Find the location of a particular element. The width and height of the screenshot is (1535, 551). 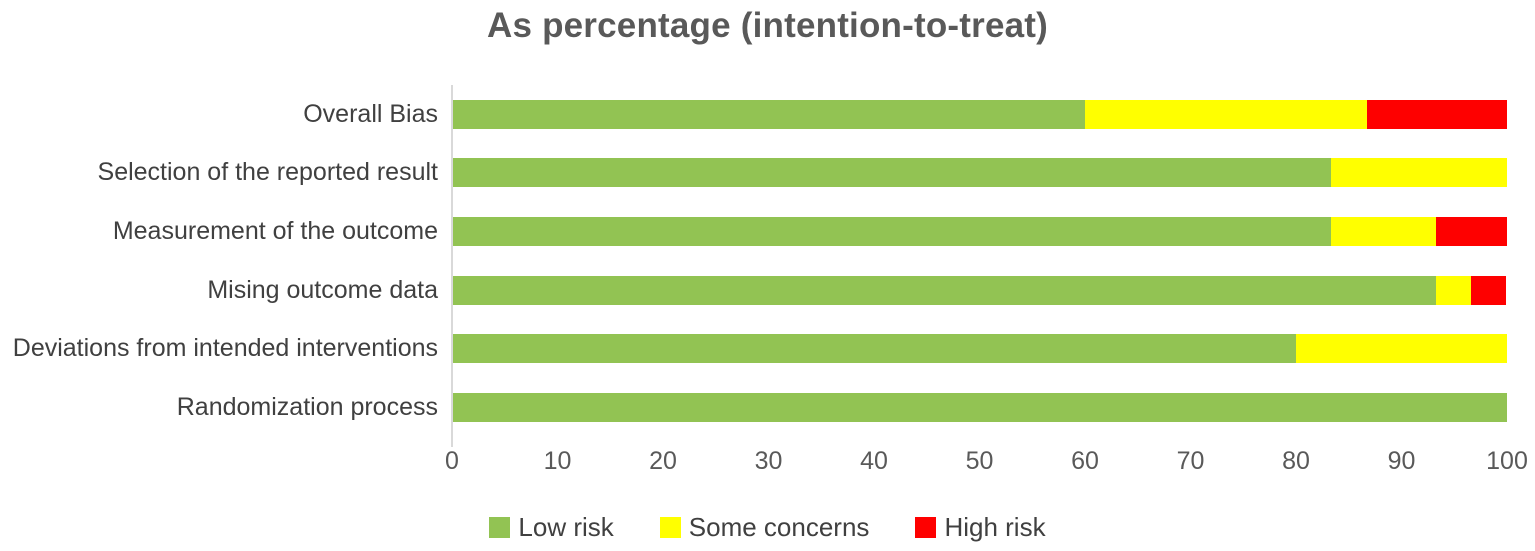

legend-item-high-risk: High risk is located at coordinates (980, 527).